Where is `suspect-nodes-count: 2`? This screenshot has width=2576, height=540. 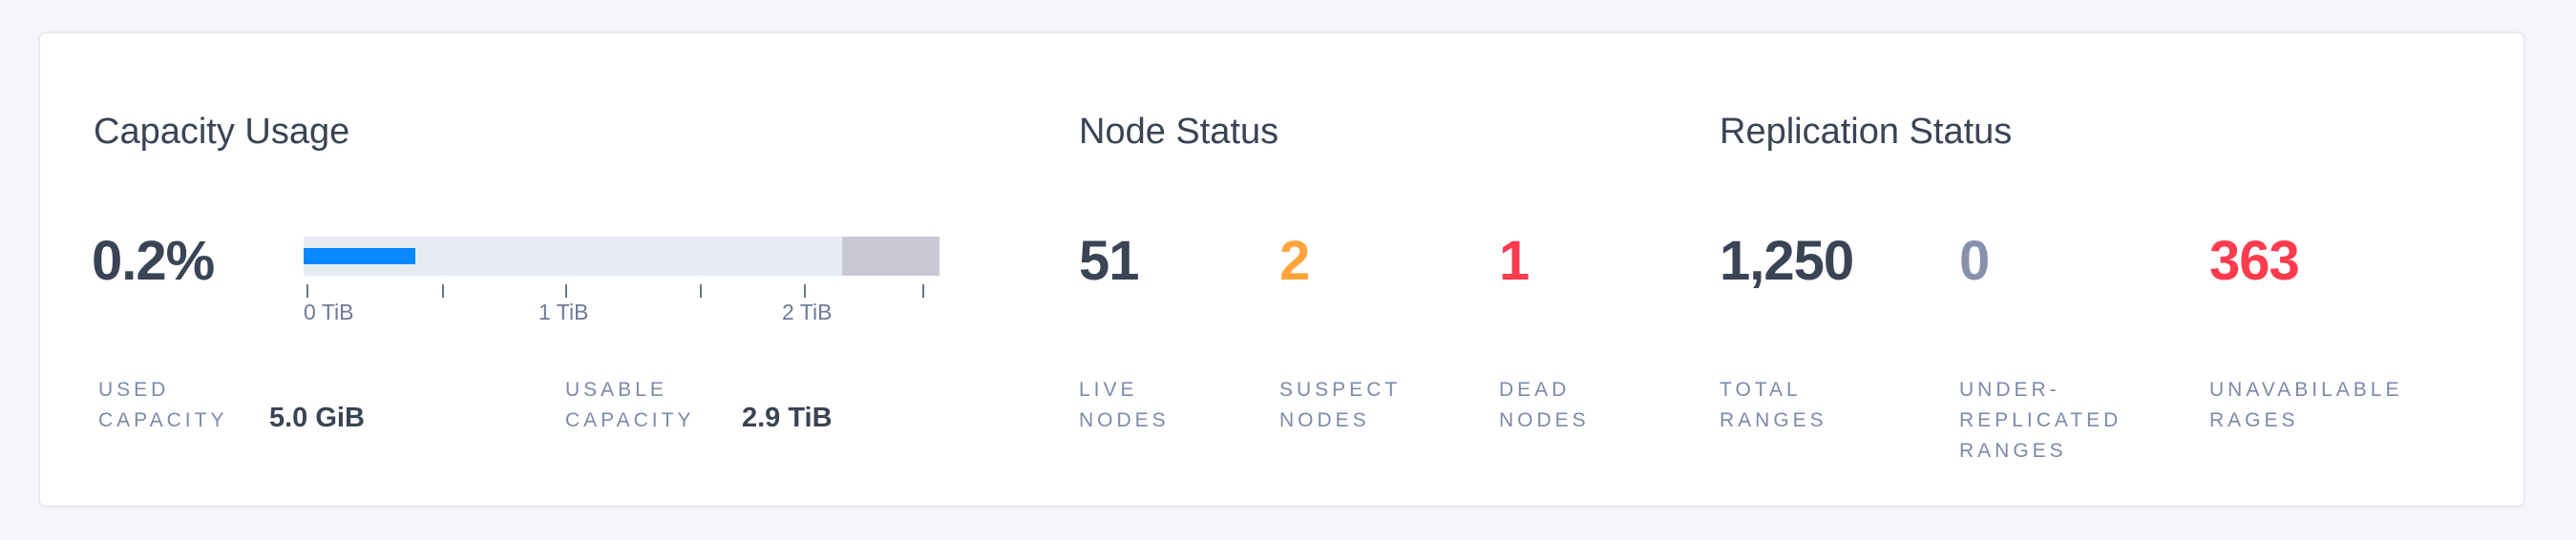
suspect-nodes-count: 2 is located at coordinates (1294, 261).